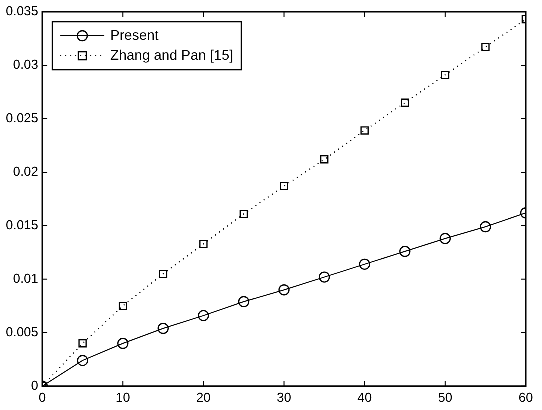  What do you see at coordinates (526, 397) in the screenshot?
I see `x-tick-label: 60` at bounding box center [526, 397].